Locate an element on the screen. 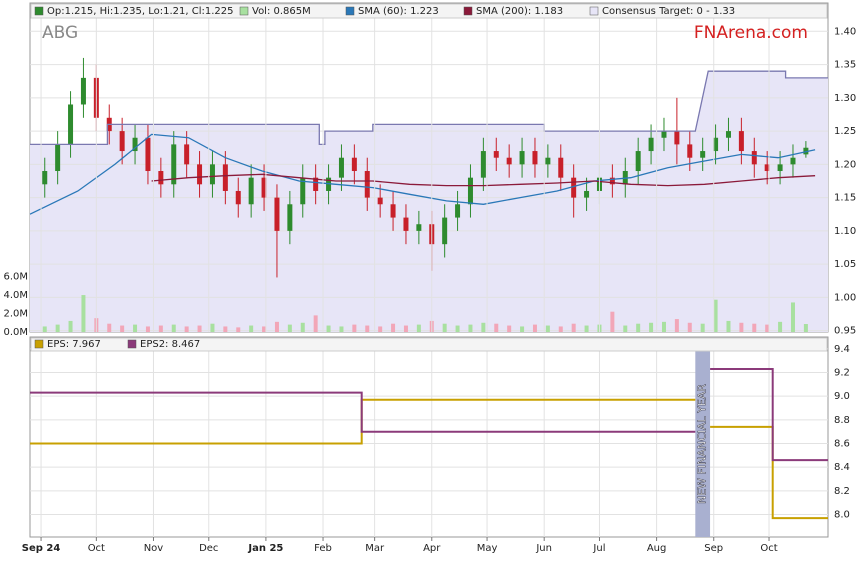 The image size is (859, 566). y-tick-label: 1.40 is located at coordinates (845, 31).